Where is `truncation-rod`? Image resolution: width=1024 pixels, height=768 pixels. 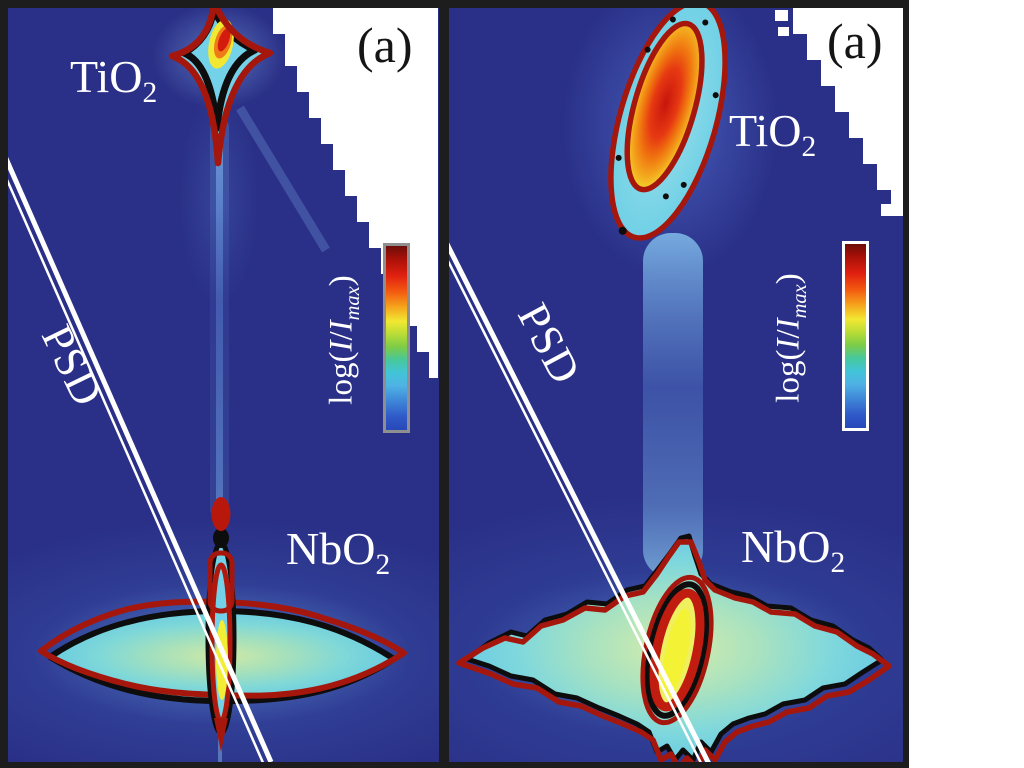 truncation-rod is located at coordinates (219, 320).